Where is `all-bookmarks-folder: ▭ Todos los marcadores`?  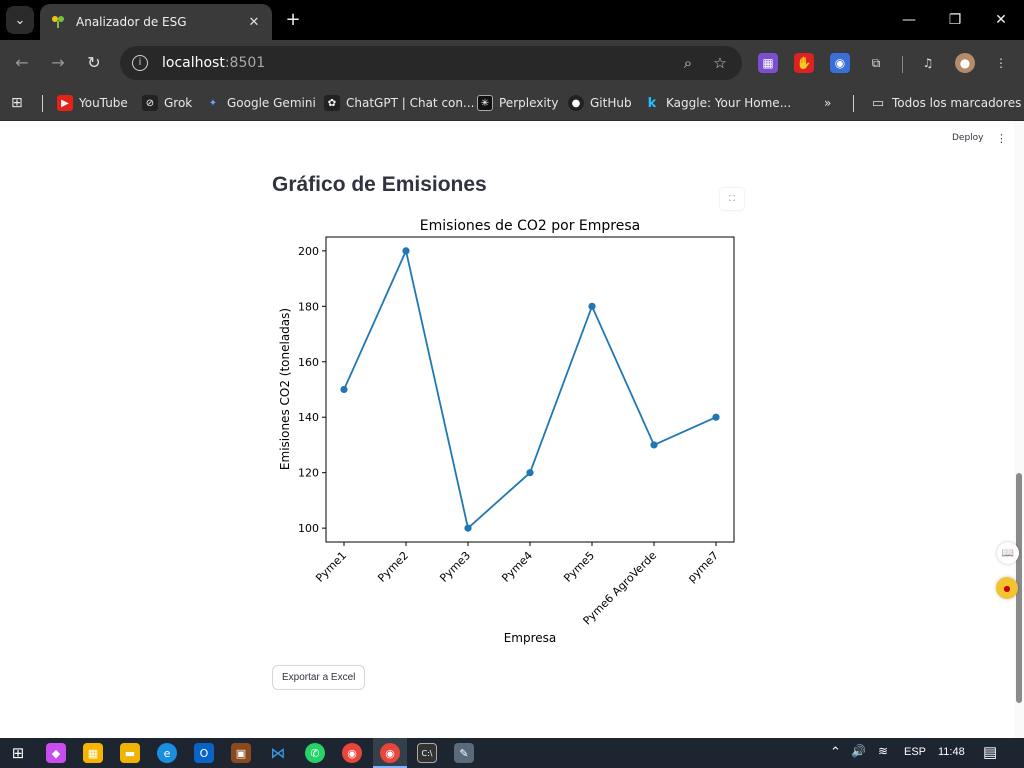
all-bookmarks-folder: ▭ Todos los marcadores is located at coordinates (946, 103).